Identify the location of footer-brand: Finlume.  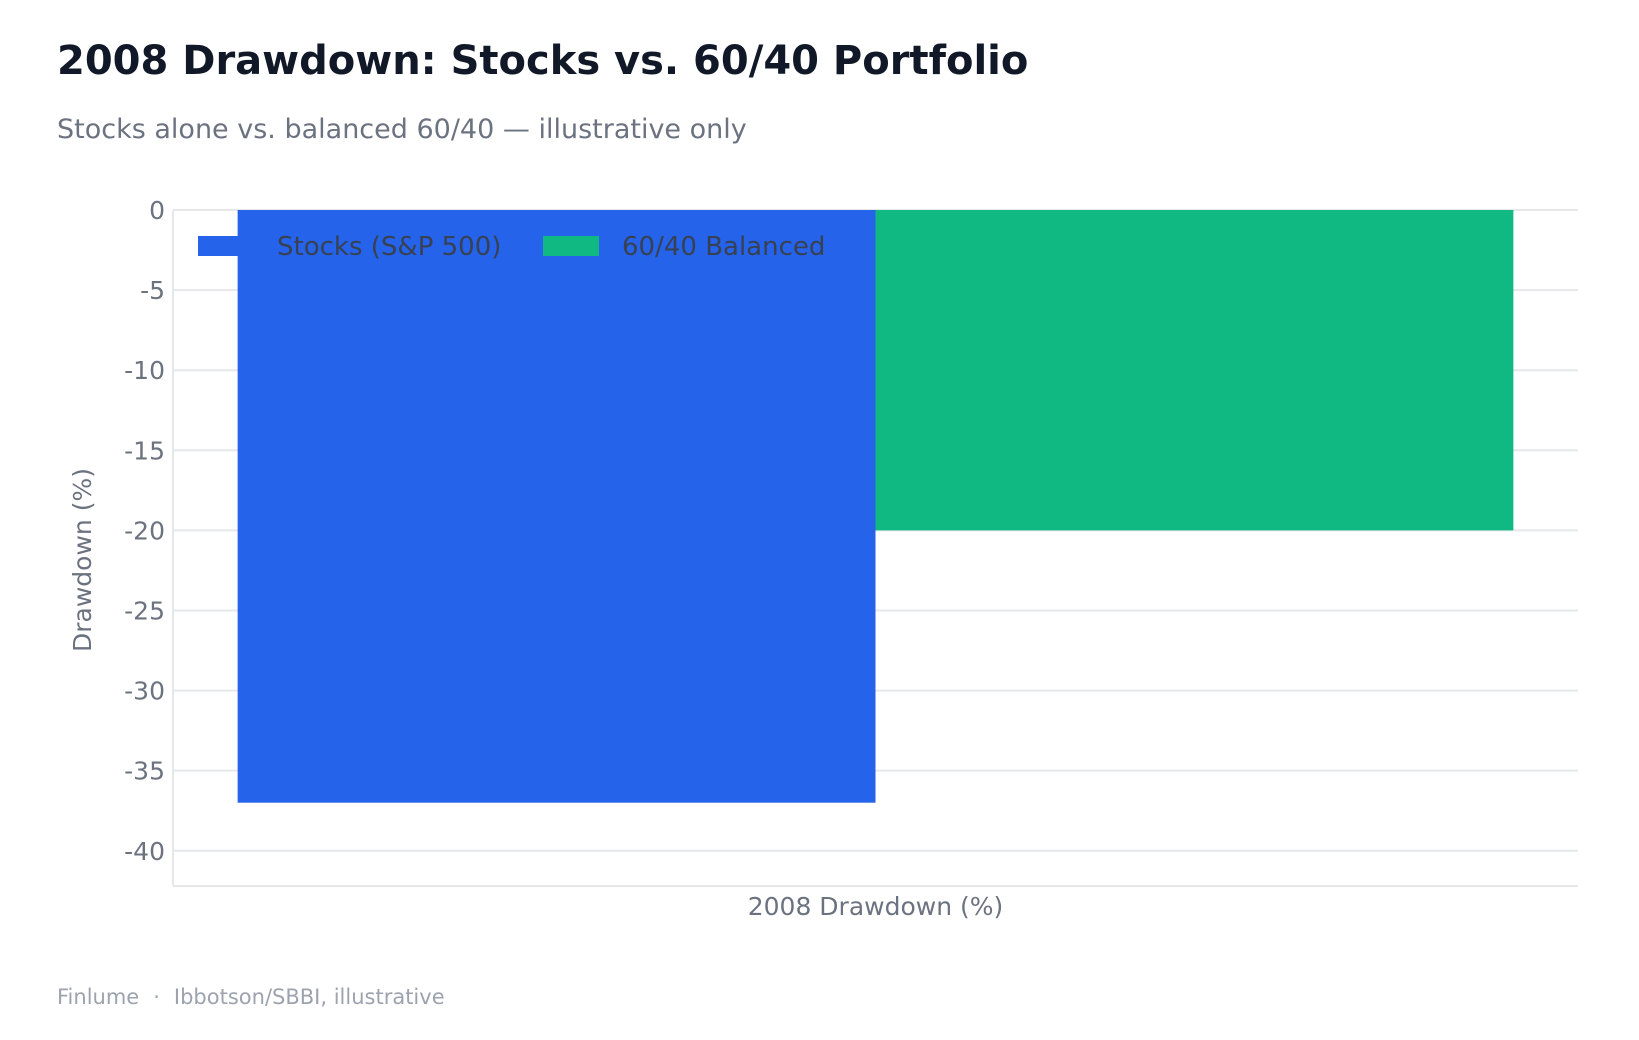
(98, 997).